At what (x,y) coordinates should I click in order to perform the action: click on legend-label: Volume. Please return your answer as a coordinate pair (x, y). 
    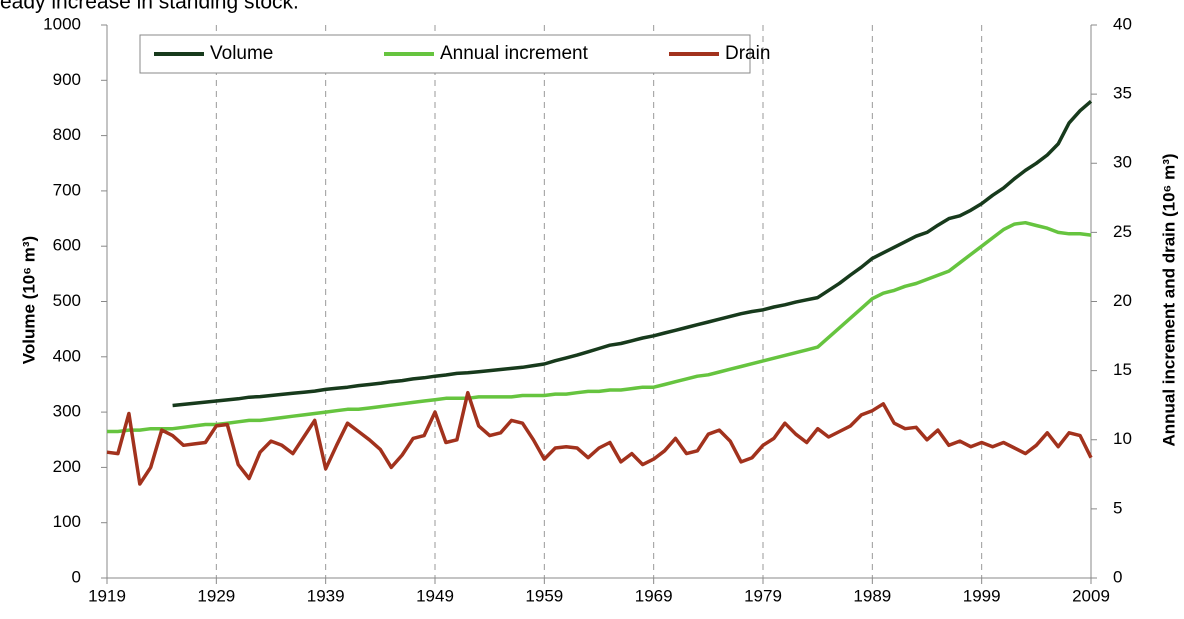
    Looking at the image, I should click on (241, 53).